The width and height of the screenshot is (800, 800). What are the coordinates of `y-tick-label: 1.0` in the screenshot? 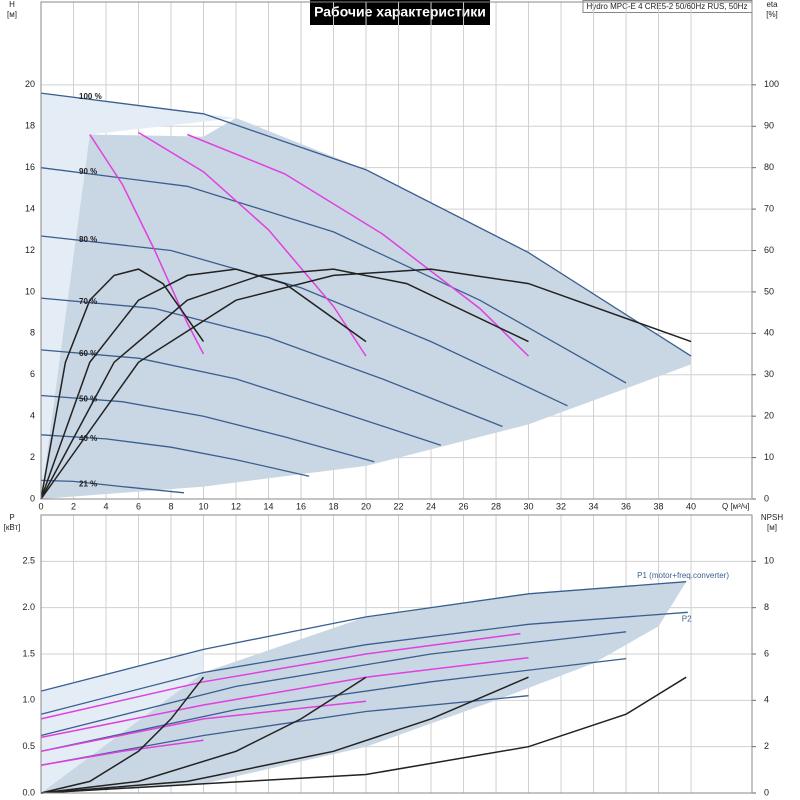 It's located at (28, 700).